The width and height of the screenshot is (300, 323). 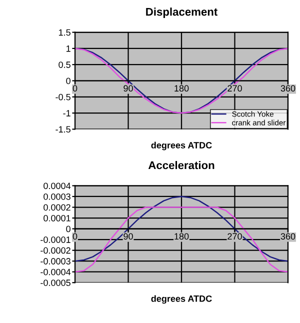 I want to click on y-tick-label: 1.5, so click(x=64, y=32).